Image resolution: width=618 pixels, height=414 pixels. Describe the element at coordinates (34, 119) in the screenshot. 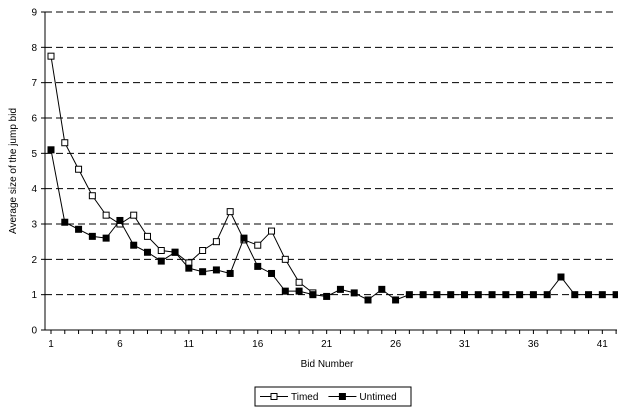

I see `y-tick-label: 6` at that location.